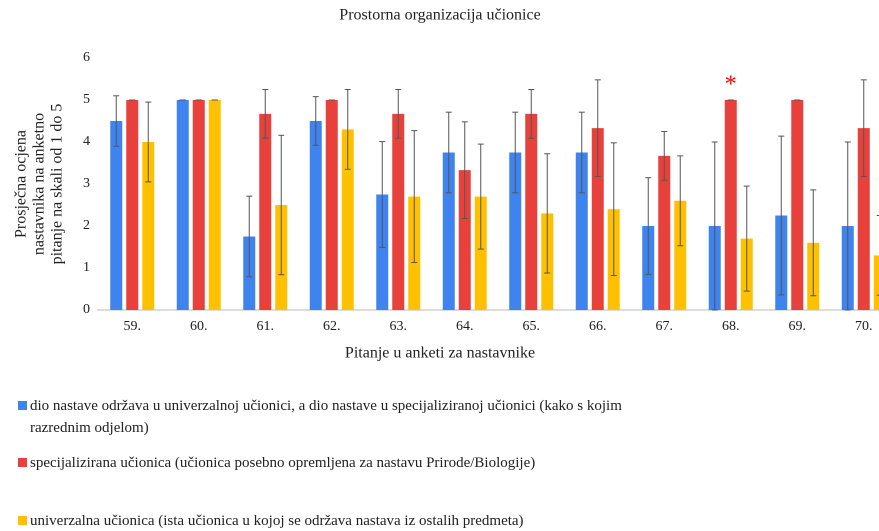 Image resolution: width=879 pixels, height=531 pixels. I want to click on x-tick-label: 66., so click(598, 326).